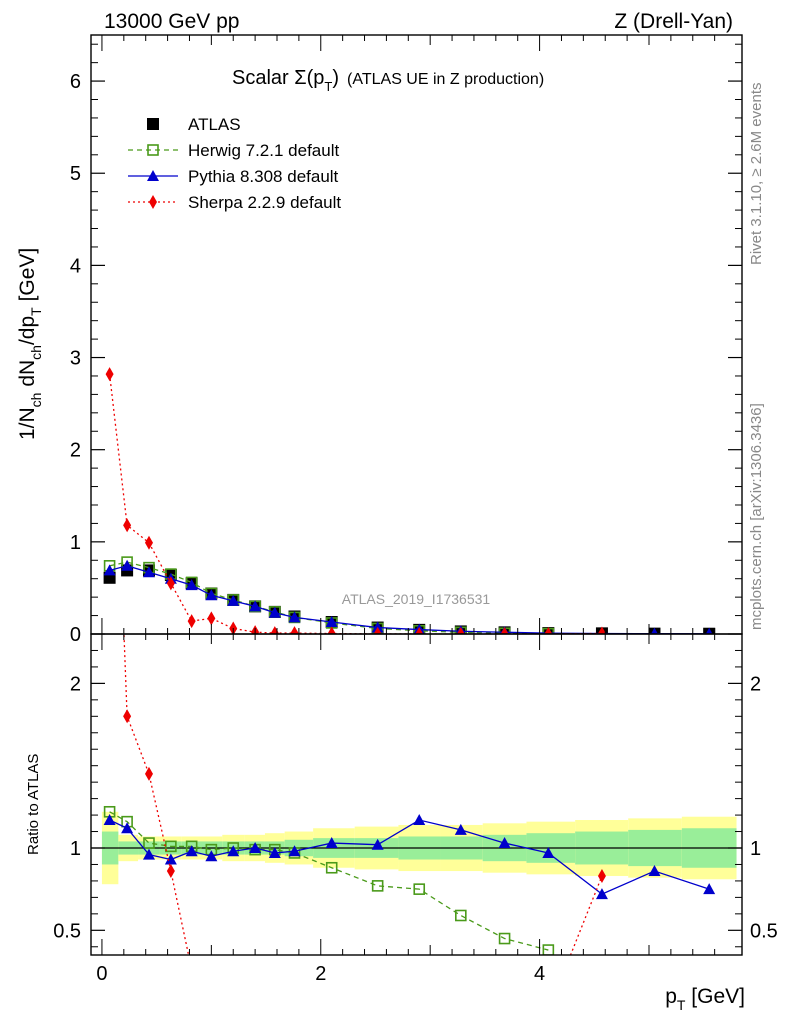 Image resolution: width=786 pixels, height=1024 pixels. What do you see at coordinates (705, 999) in the screenshot?
I see `x-axis-label: pT [GeV]` at bounding box center [705, 999].